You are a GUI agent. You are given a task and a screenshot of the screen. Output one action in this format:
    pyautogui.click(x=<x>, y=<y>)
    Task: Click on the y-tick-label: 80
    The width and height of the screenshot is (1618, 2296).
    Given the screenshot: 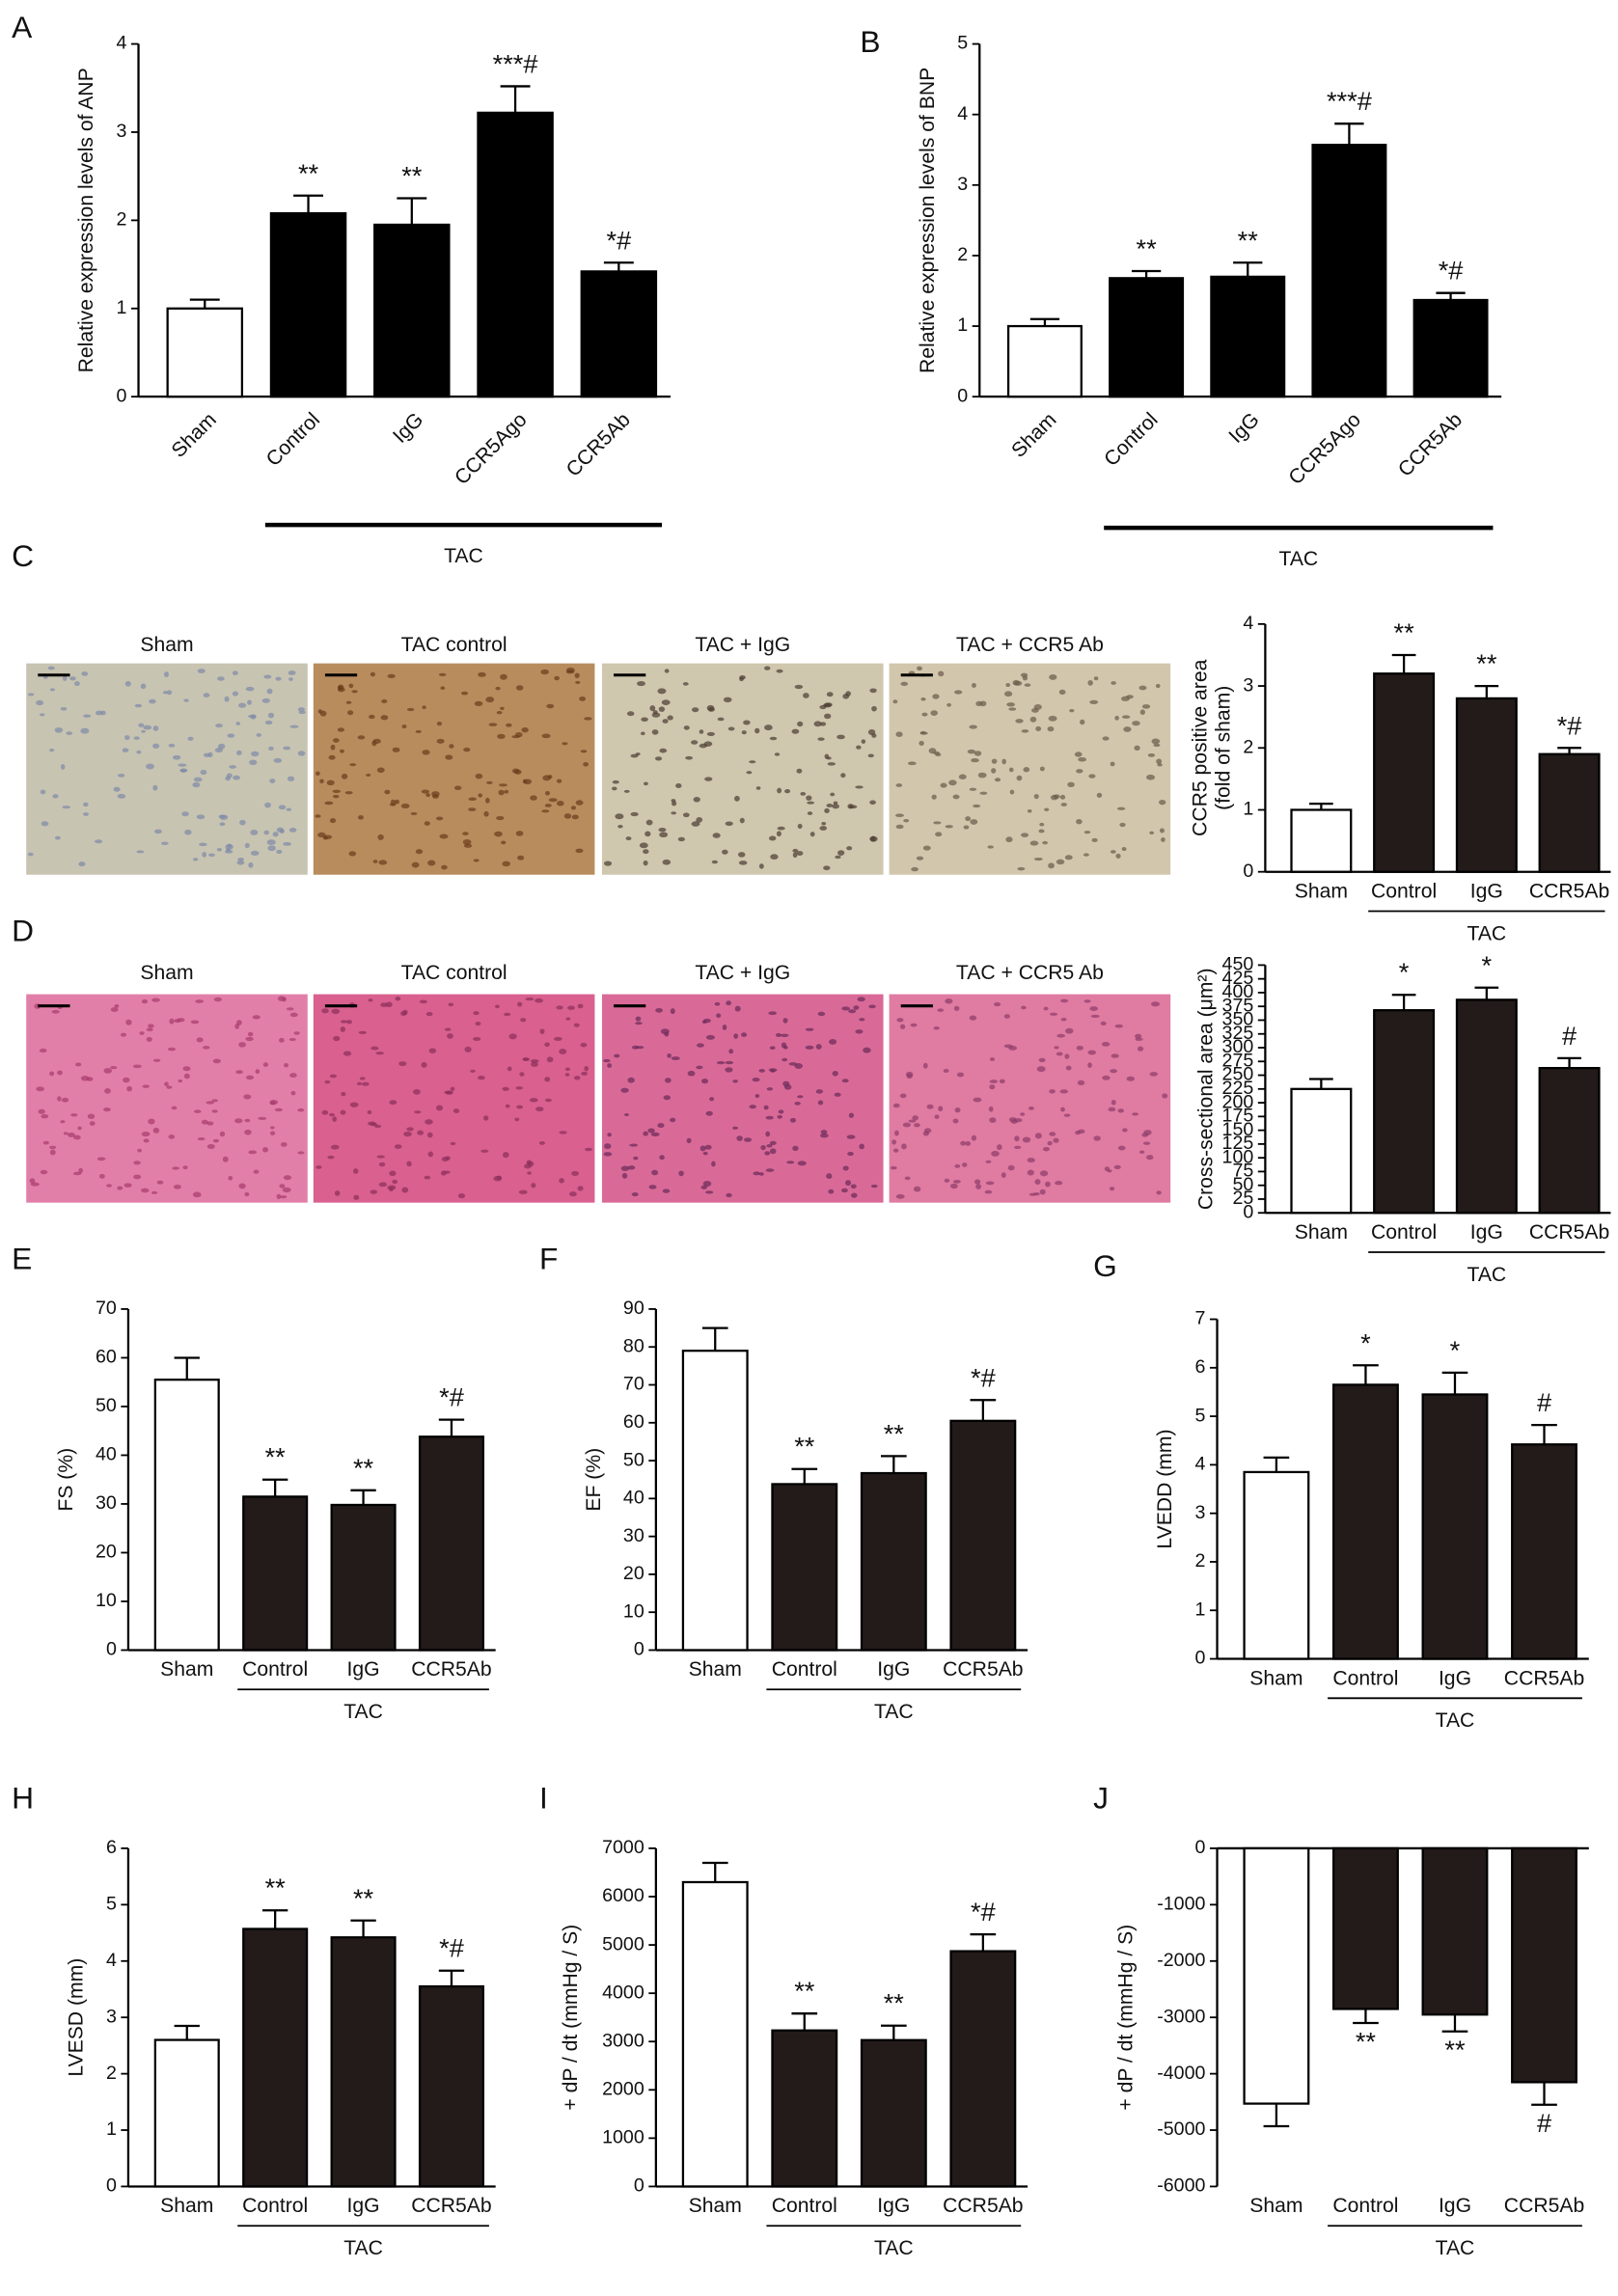 What is the action you would take?
    pyautogui.click(x=633, y=1345)
    